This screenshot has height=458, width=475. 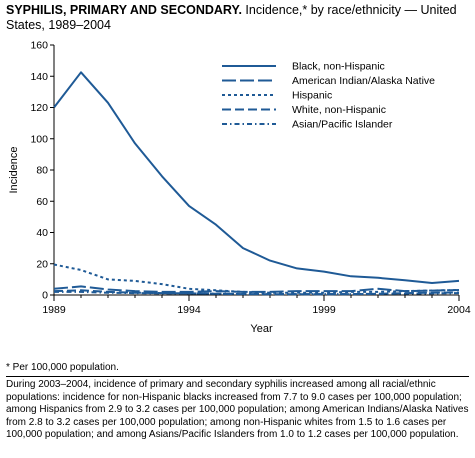 I want to click on divider, so click(x=237, y=376).